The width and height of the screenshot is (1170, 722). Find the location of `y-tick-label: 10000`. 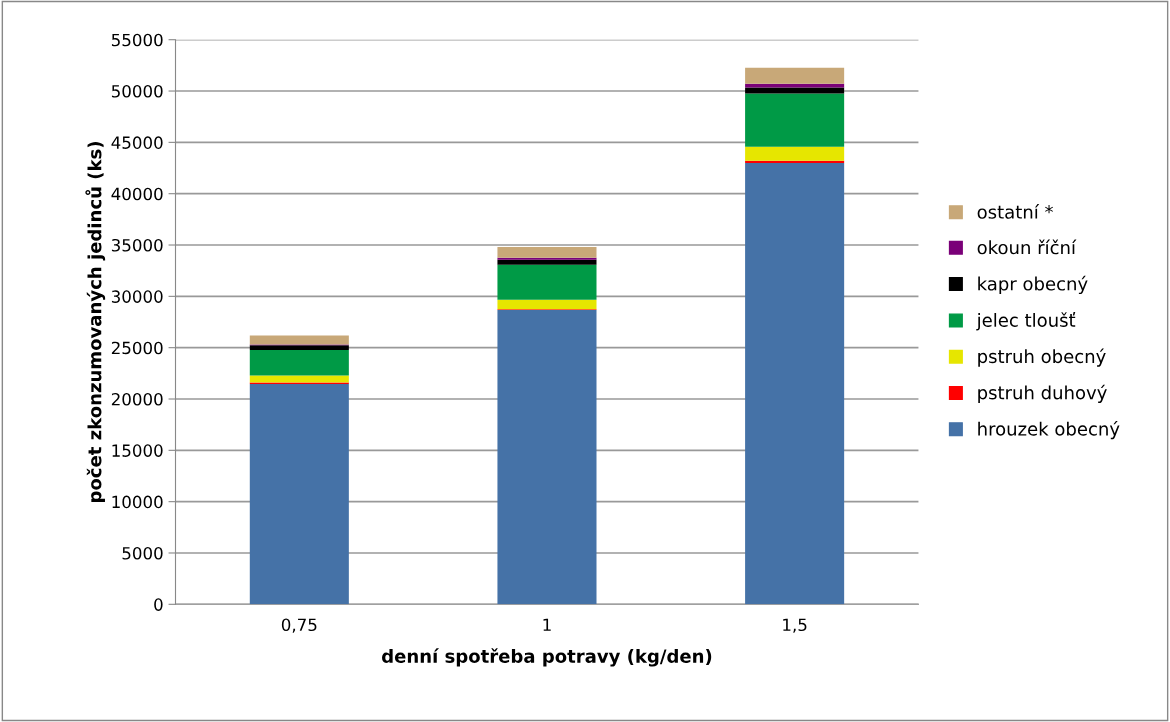

y-tick-label: 10000 is located at coordinates (137, 502).